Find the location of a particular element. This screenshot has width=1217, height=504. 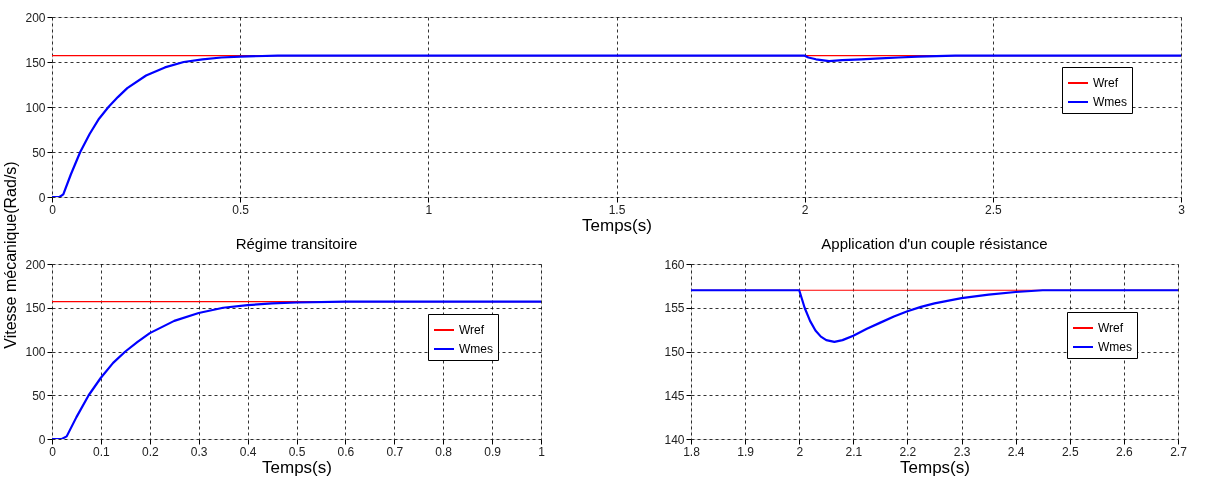

x-tick-label: 0.8 is located at coordinates (444, 451).